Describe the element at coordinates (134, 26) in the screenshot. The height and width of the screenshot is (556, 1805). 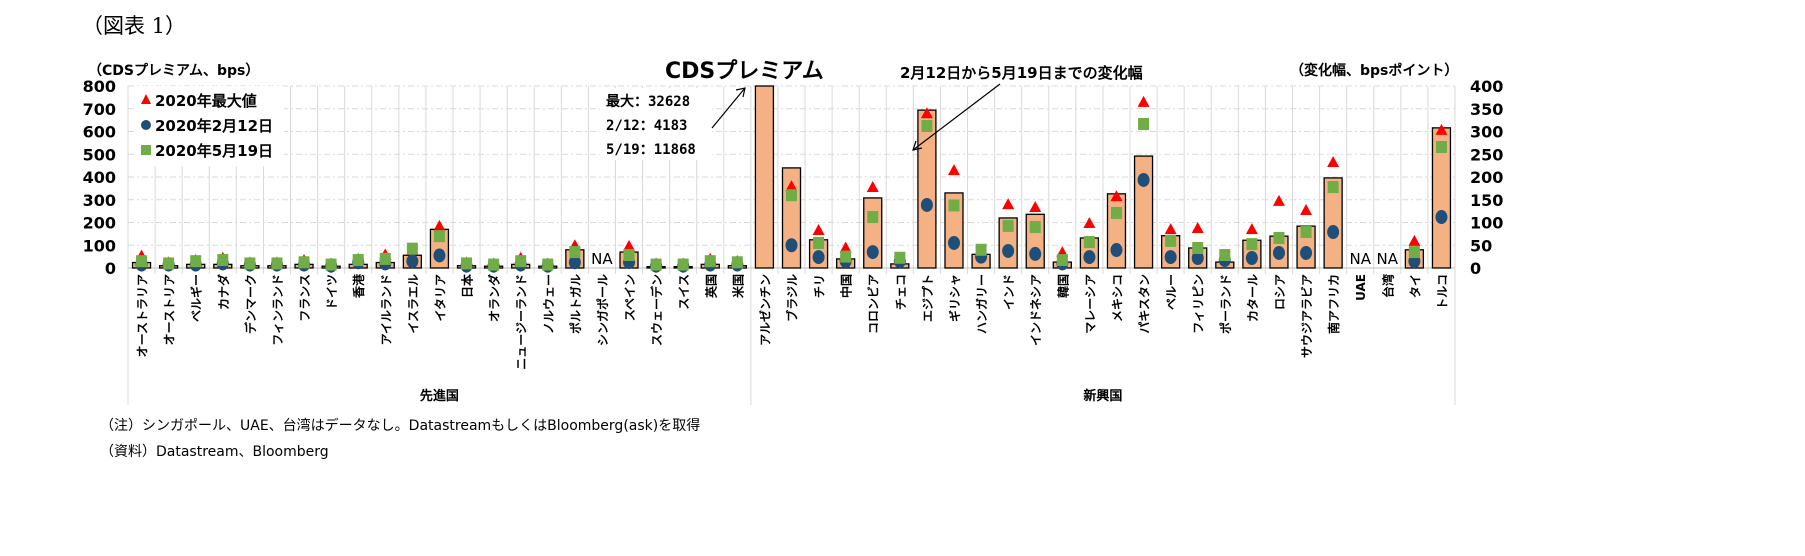
I see `figure-label: （図表 1）` at that location.